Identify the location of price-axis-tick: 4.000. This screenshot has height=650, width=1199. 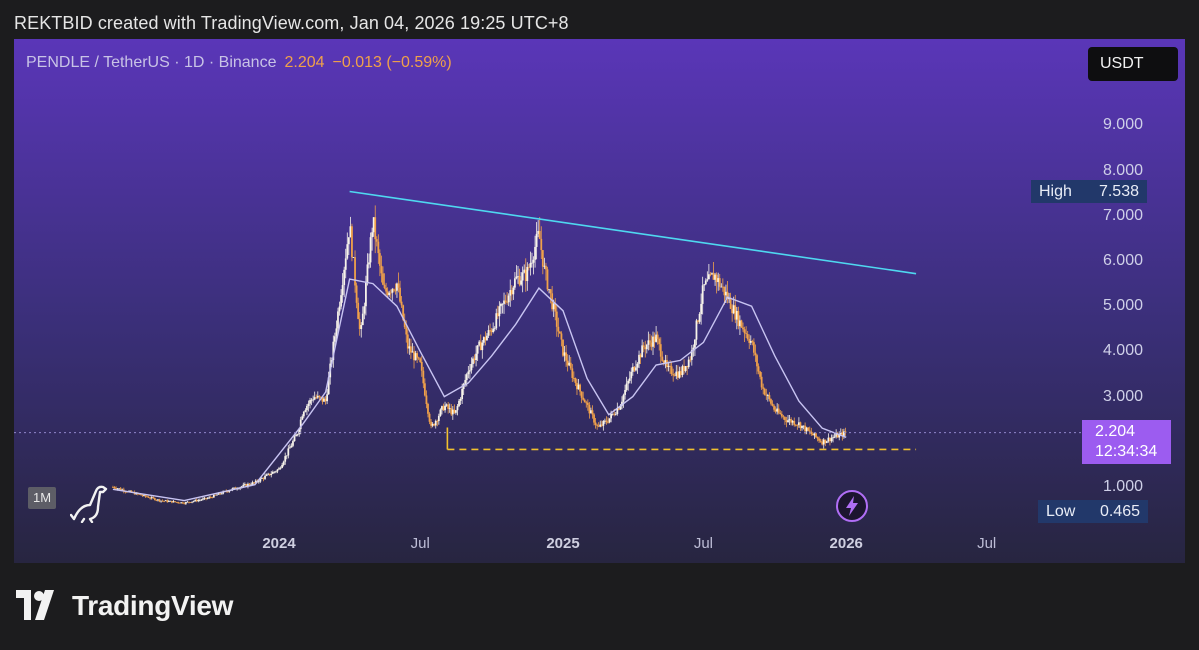
(1122, 351).